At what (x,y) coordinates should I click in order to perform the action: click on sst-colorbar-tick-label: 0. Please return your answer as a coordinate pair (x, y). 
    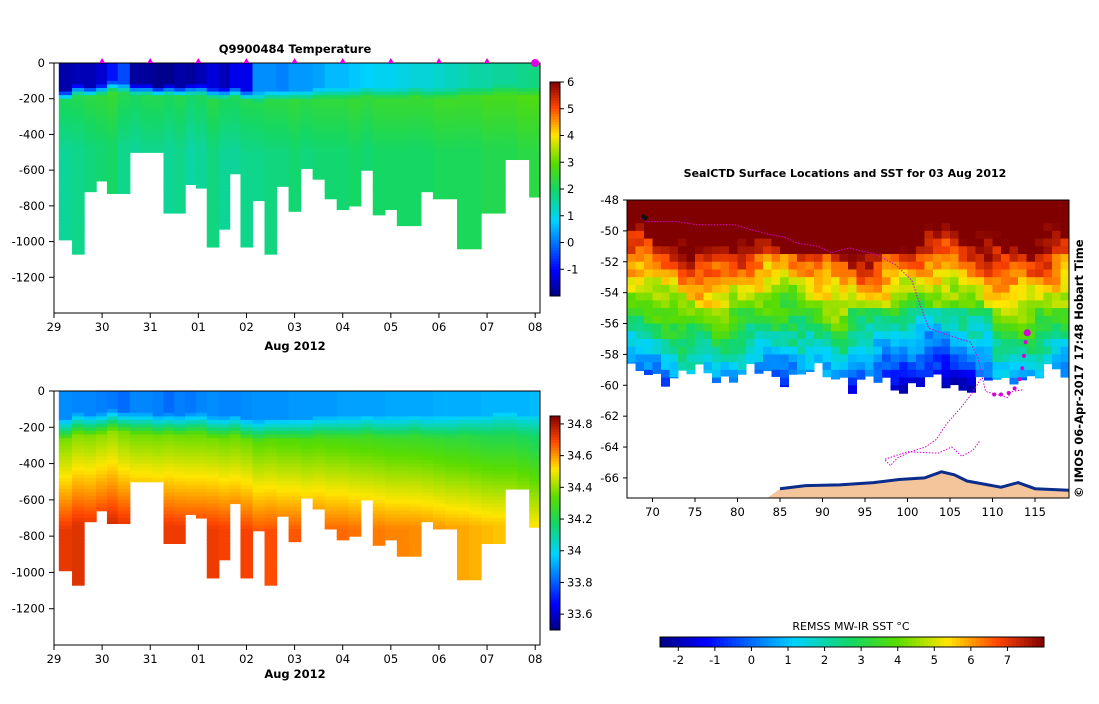
    Looking at the image, I should click on (751, 660).